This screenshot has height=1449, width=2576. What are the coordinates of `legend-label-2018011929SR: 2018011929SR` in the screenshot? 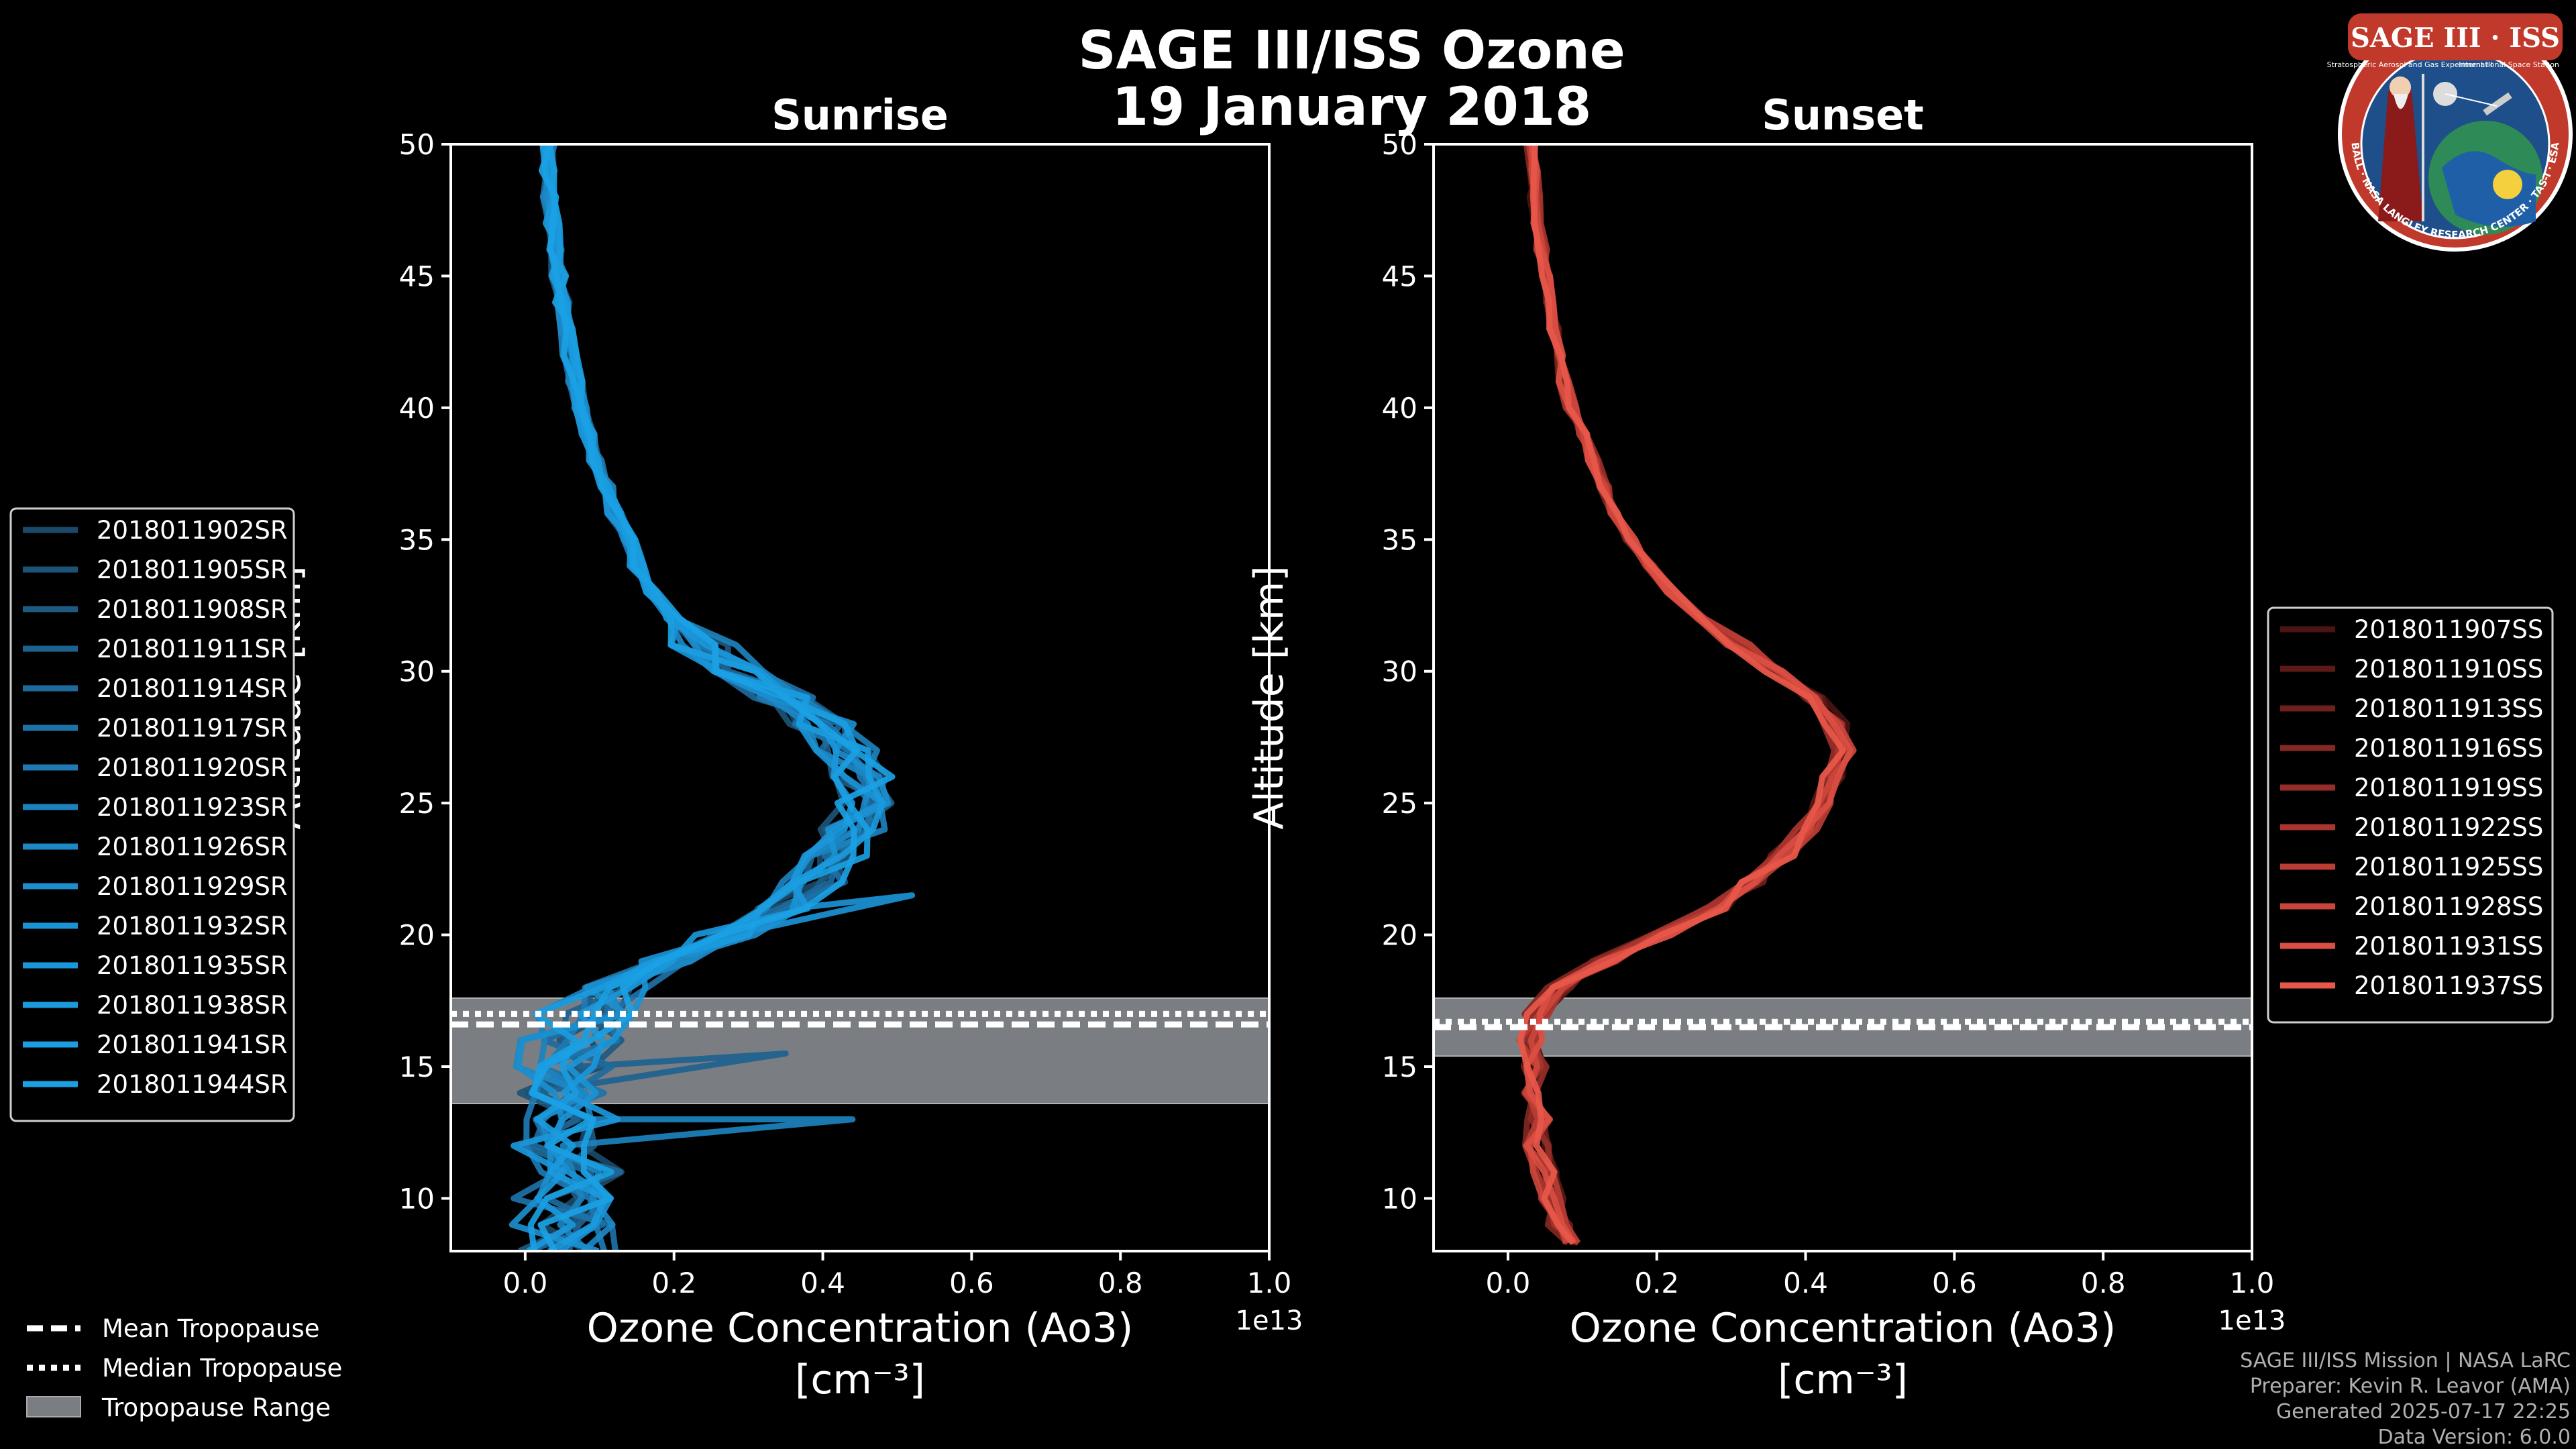 It's located at (192, 886).